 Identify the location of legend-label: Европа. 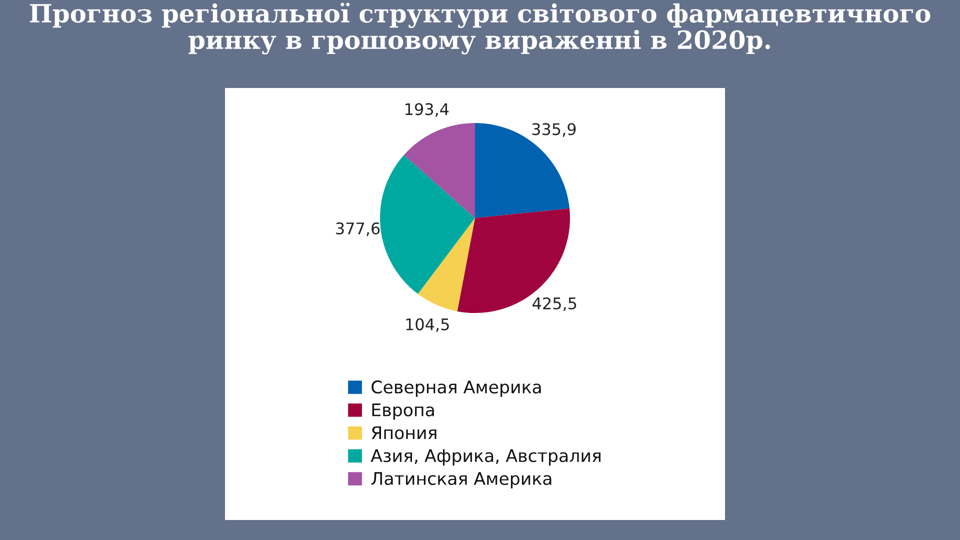
(403, 412).